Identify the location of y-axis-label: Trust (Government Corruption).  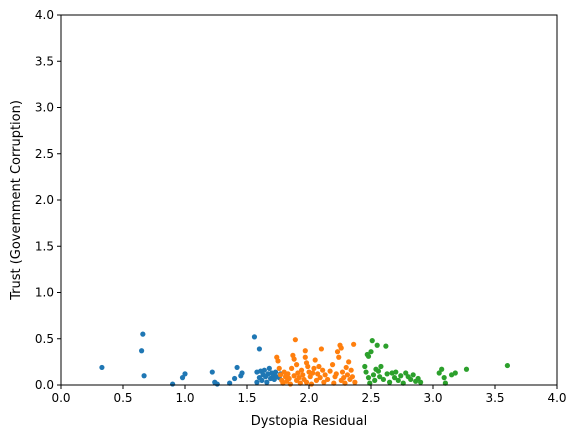
(16, 200).